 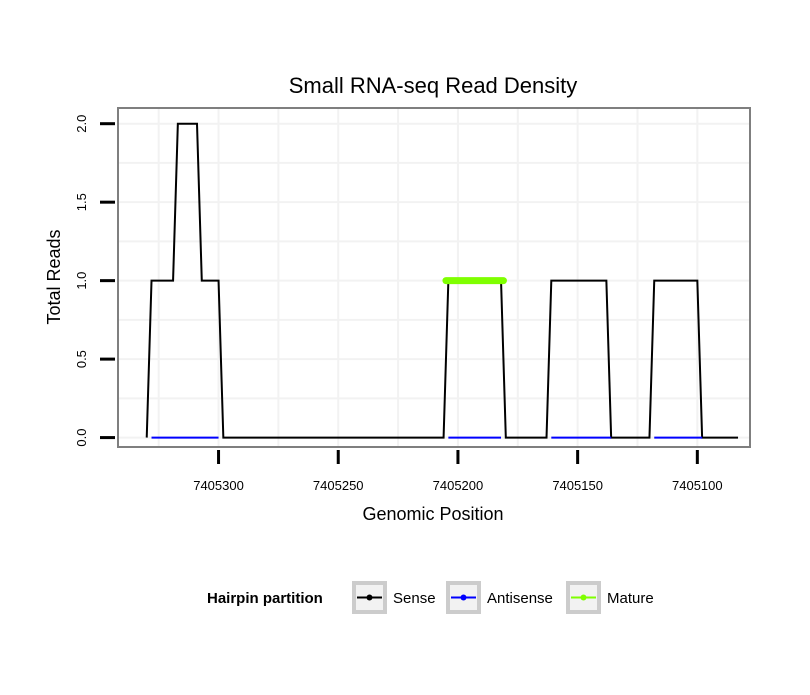 I want to click on x-tick-label: 7405300, so click(x=218, y=485).